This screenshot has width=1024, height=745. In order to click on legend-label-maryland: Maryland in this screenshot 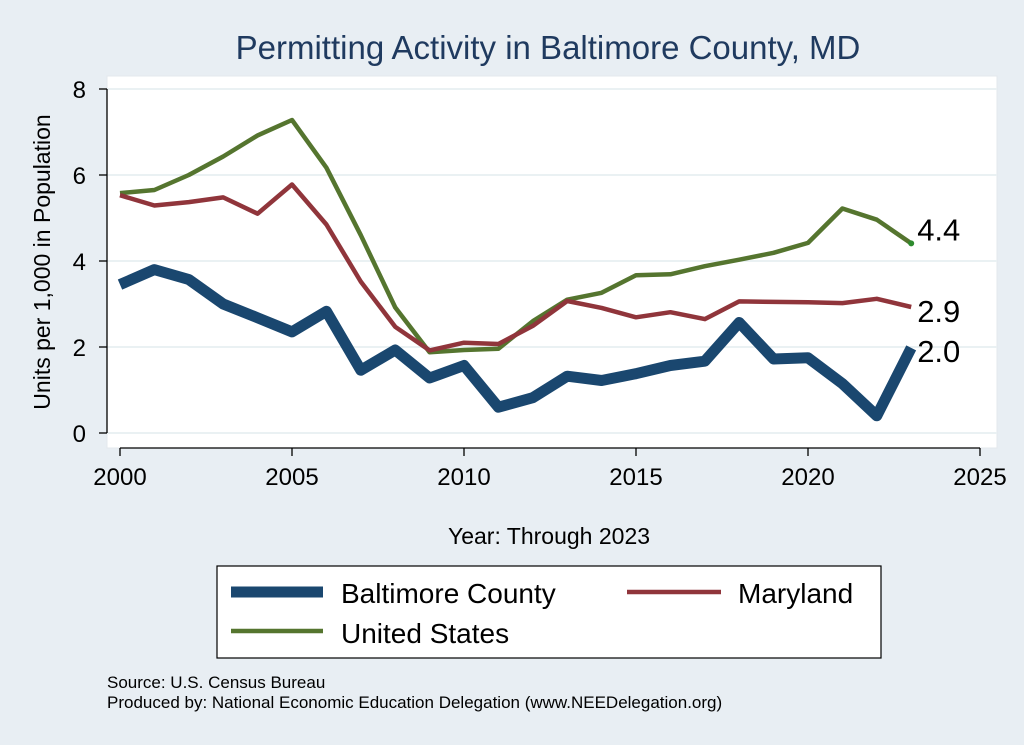, I will do `click(795, 593)`.